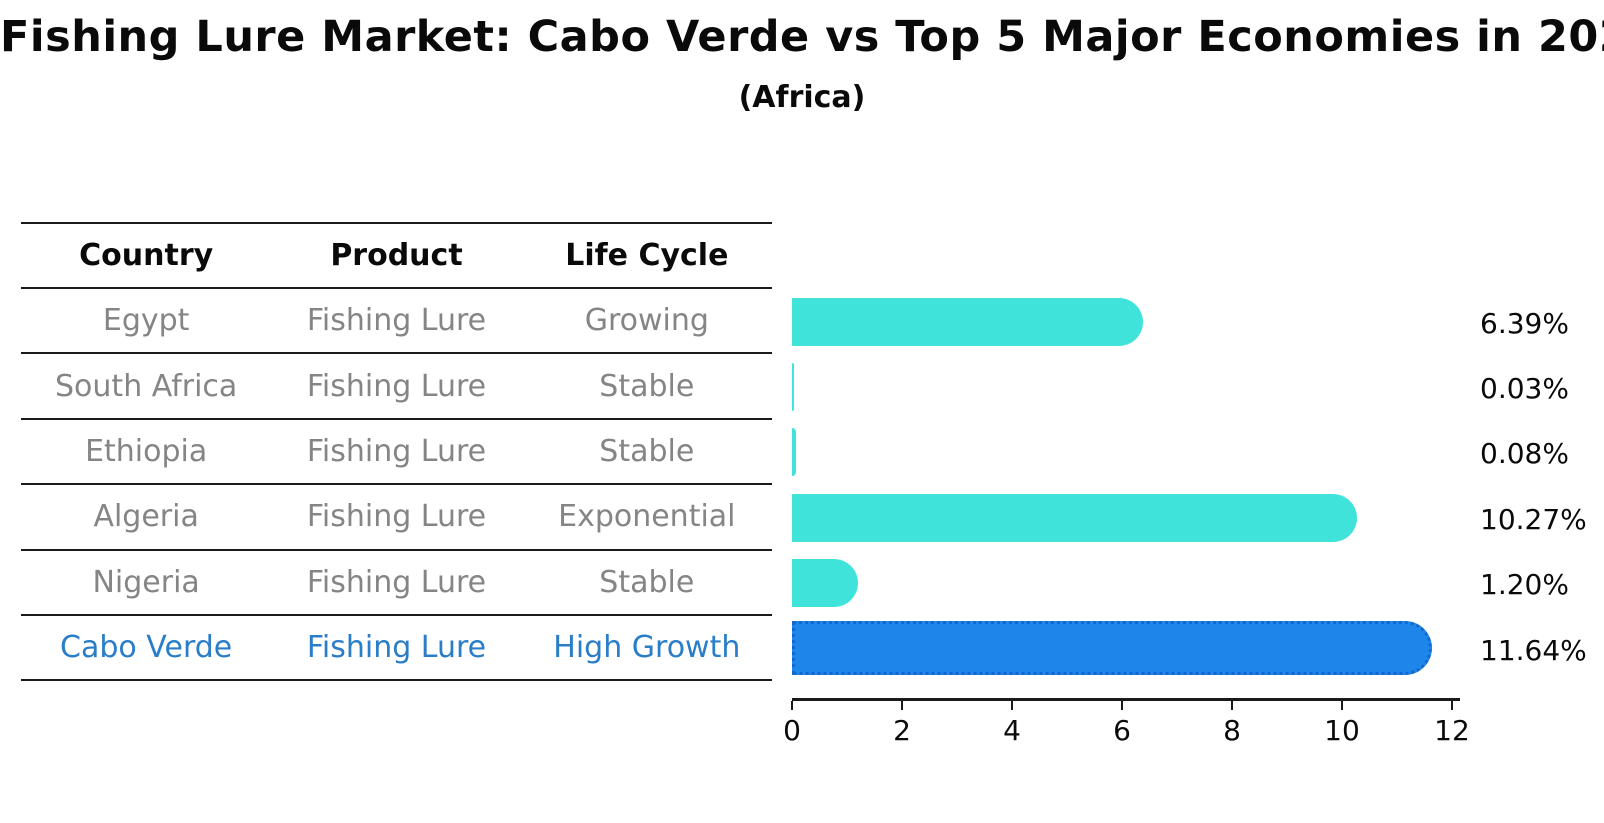 The image size is (1604, 823). Describe the element at coordinates (1533, 650) in the screenshot. I see `value-label-cabo-verde: 11.64%` at that location.